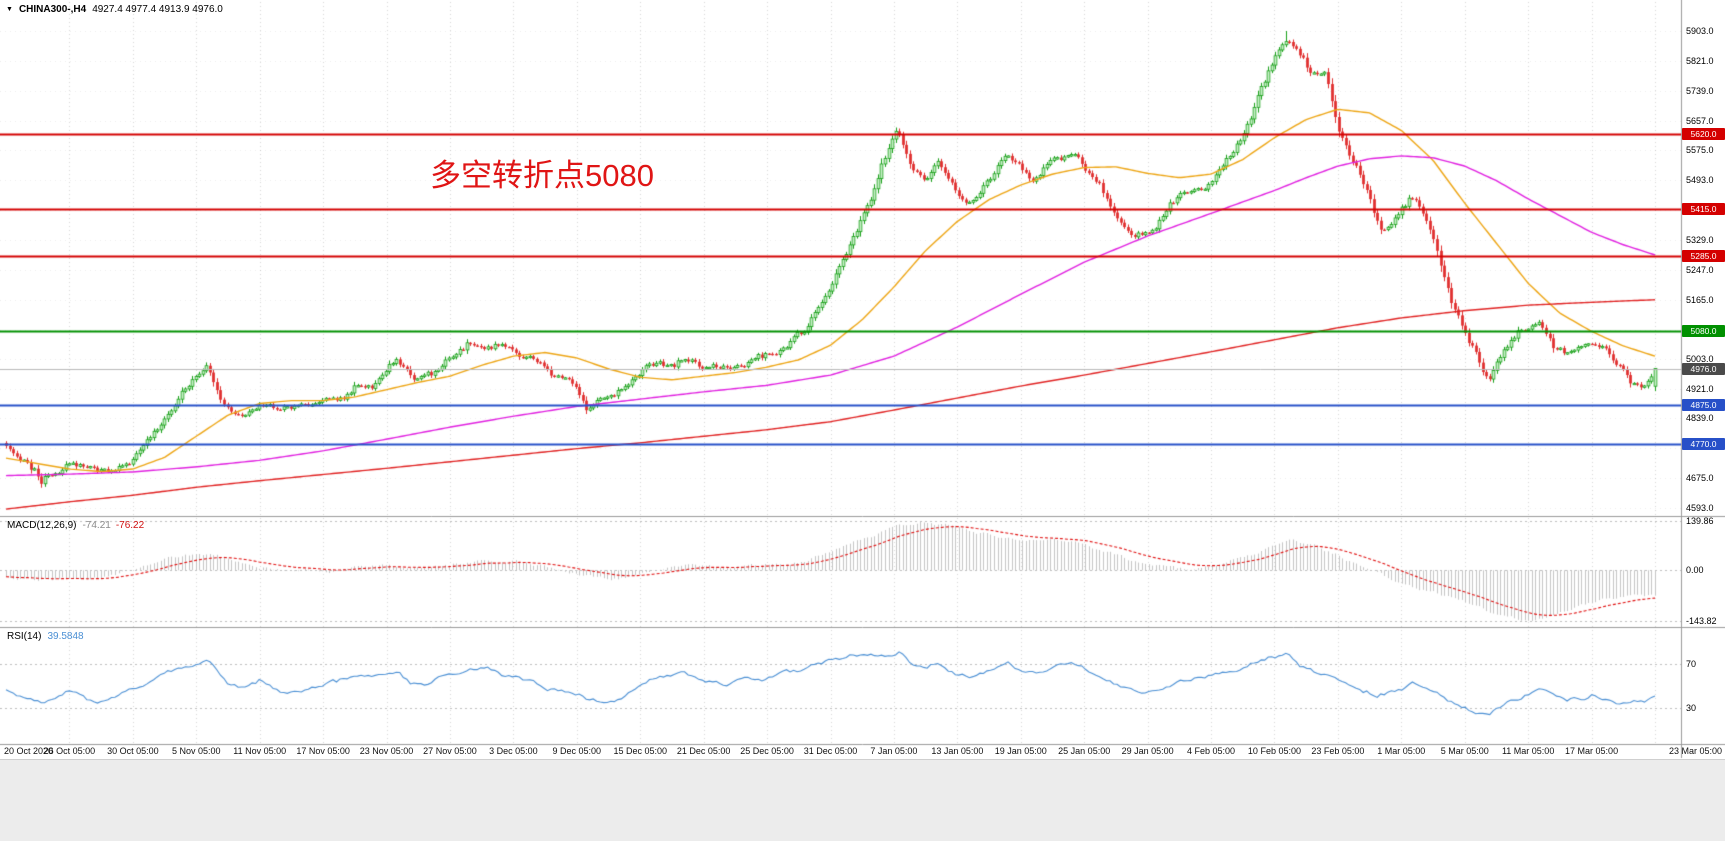 This screenshot has height=841, width=1725. What do you see at coordinates (1401, 751) in the screenshot?
I see `time-axis-label: 1 Mar 05:00` at bounding box center [1401, 751].